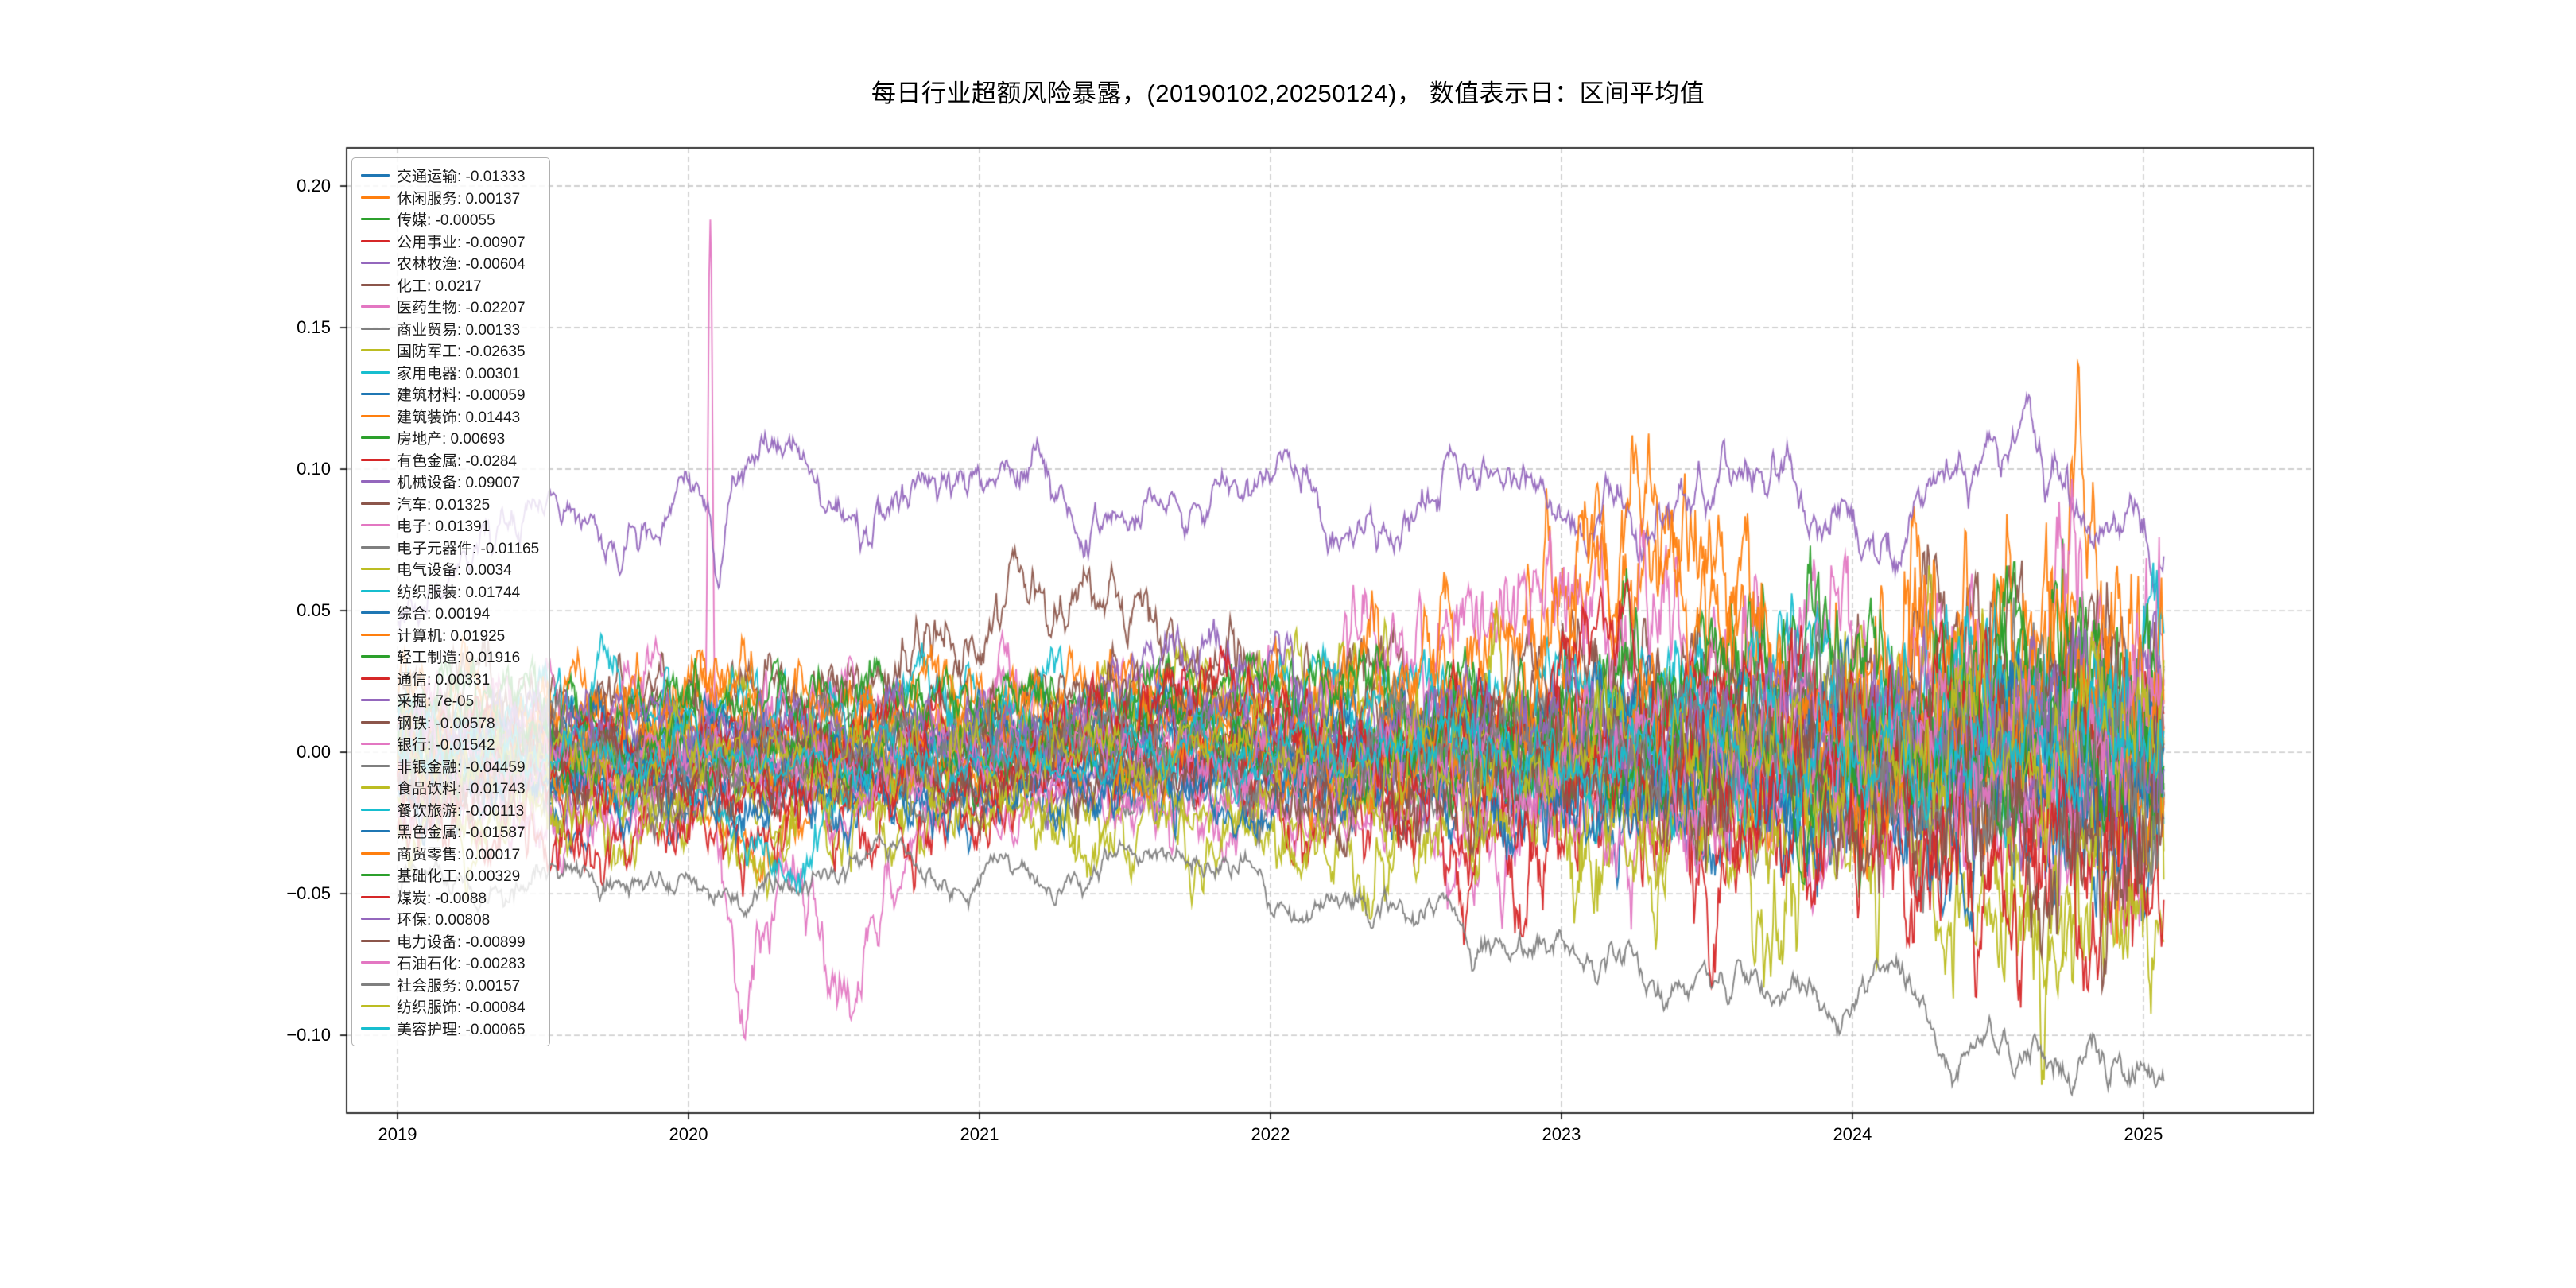 The image size is (2576, 1288). What do you see at coordinates (450, 504) in the screenshot?
I see `legend-item: 汽车: 0.01325` at bounding box center [450, 504].